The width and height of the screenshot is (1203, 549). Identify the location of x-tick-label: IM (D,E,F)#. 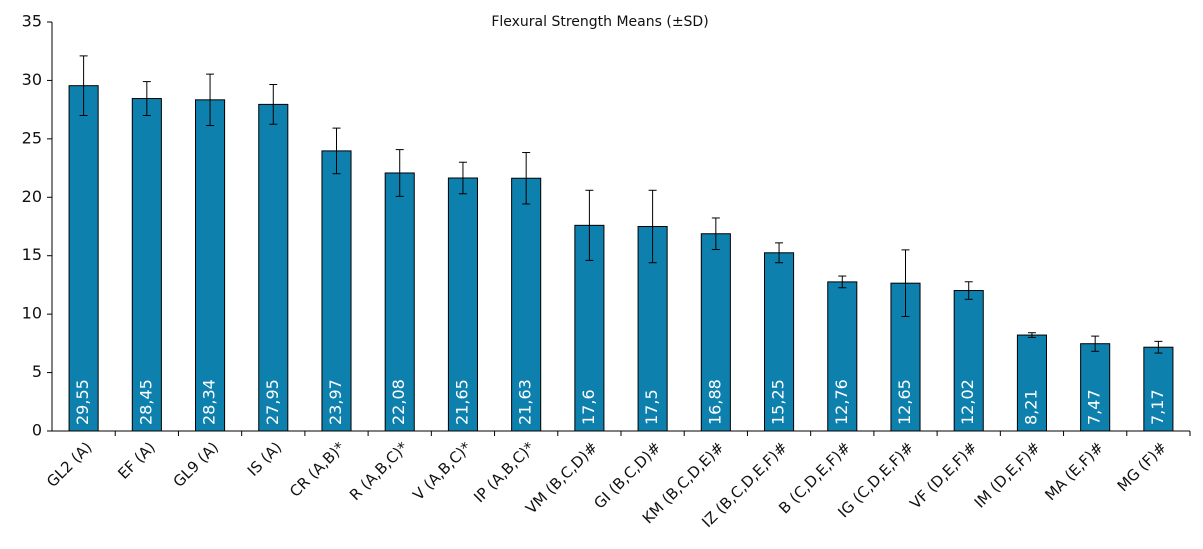
(1007, 474).